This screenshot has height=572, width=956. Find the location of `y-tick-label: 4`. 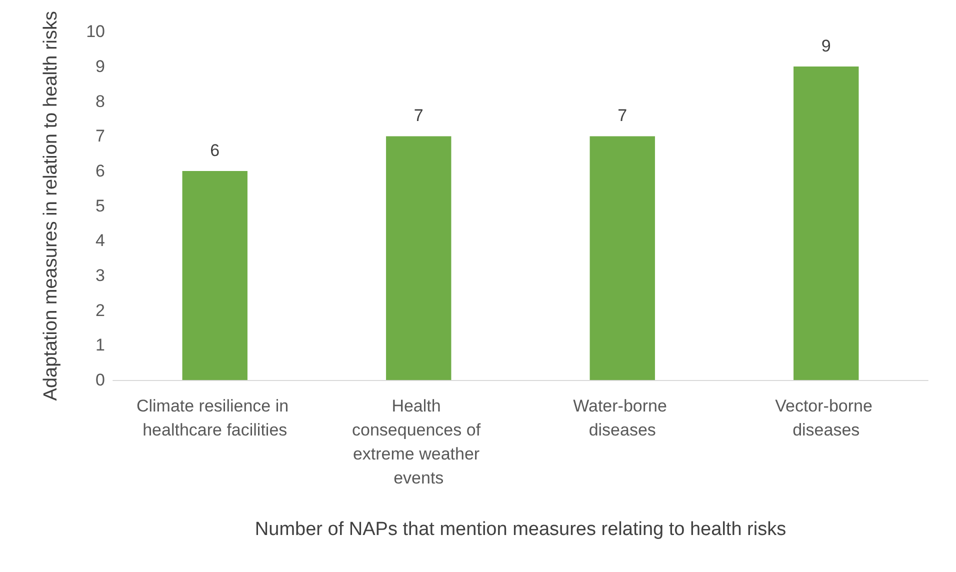

y-tick-label: 4 is located at coordinates (100, 240).